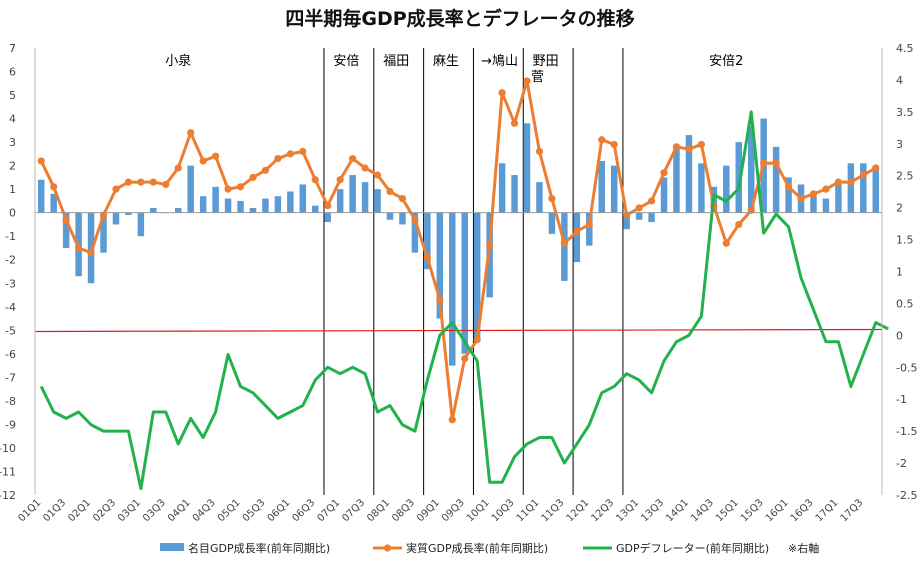 This screenshot has height=572, width=920. I want to click on legend-note: ※右軸, so click(803, 548).